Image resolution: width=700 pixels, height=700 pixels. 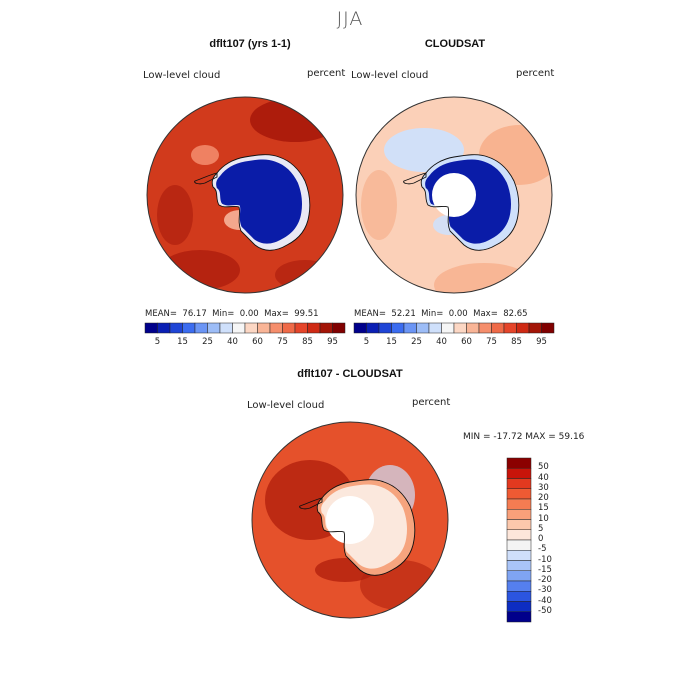 What do you see at coordinates (516, 342) in the screenshot?
I see `colorbar-tick-label: 85` at bounding box center [516, 342].